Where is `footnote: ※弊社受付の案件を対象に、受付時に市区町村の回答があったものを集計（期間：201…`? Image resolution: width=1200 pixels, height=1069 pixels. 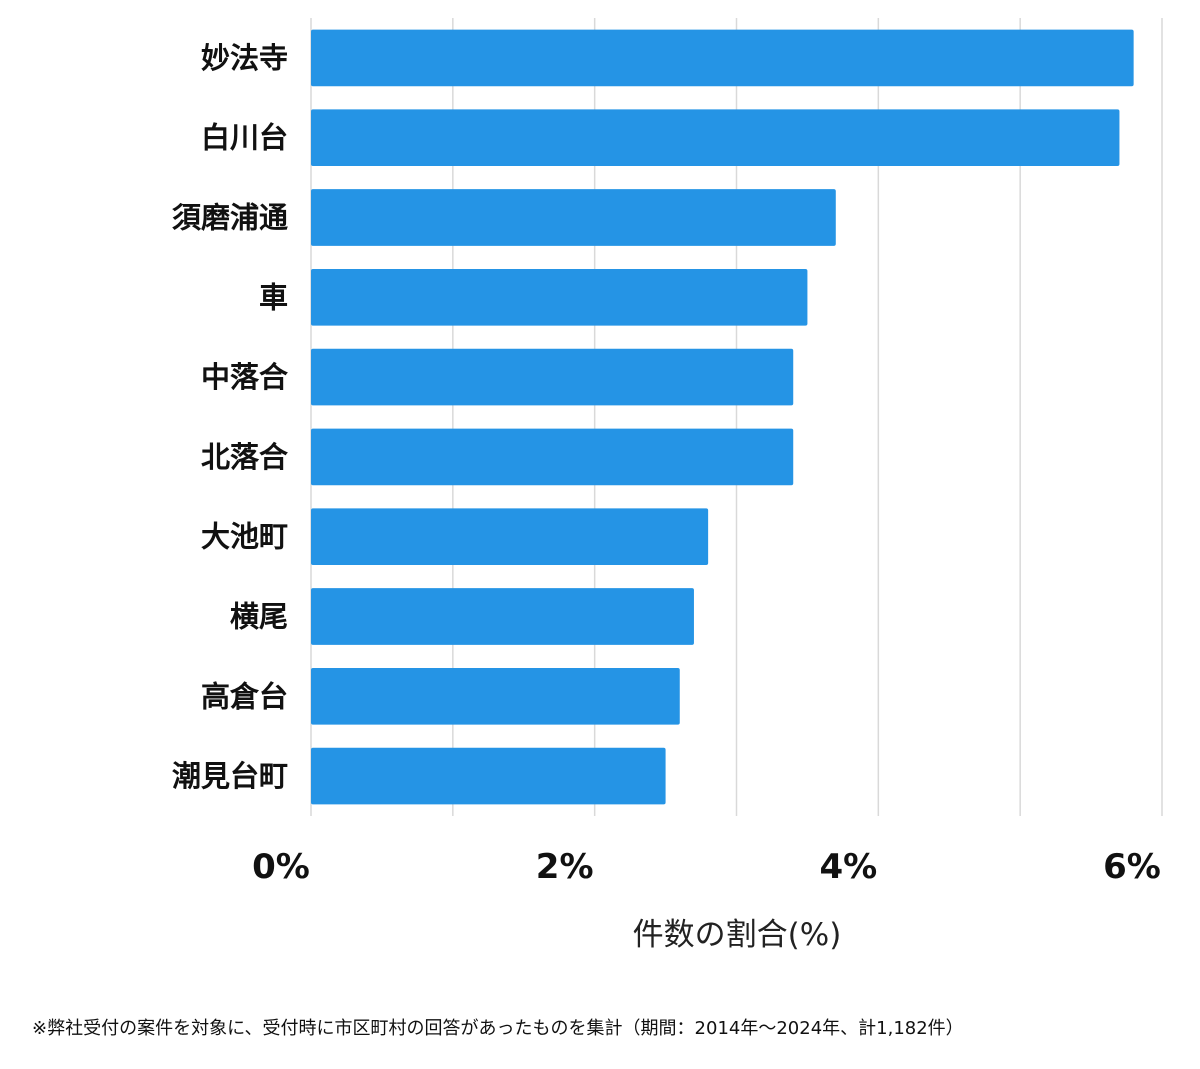
footnote: ※弊社受付の案件を対象に、受付時に市区町村の回答があったものを集計（期間：201… is located at coordinates (498, 1028).